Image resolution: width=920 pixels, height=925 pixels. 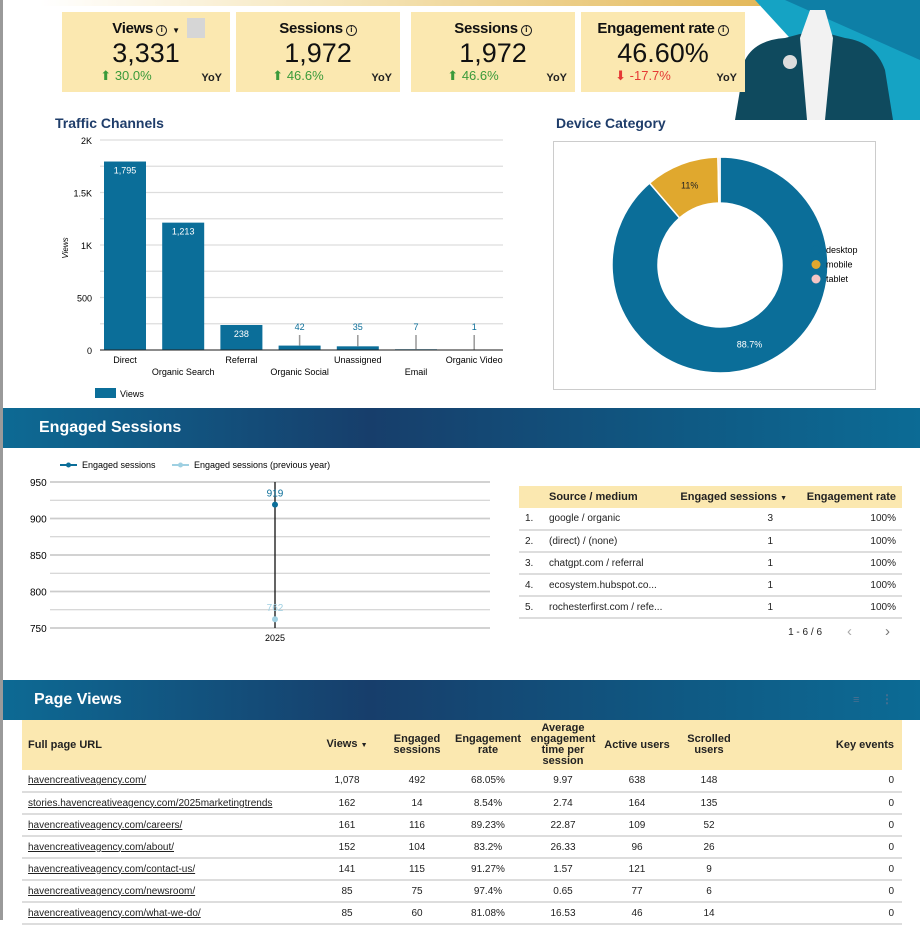 I want to click on bar-unassigned, so click(x=358, y=348).